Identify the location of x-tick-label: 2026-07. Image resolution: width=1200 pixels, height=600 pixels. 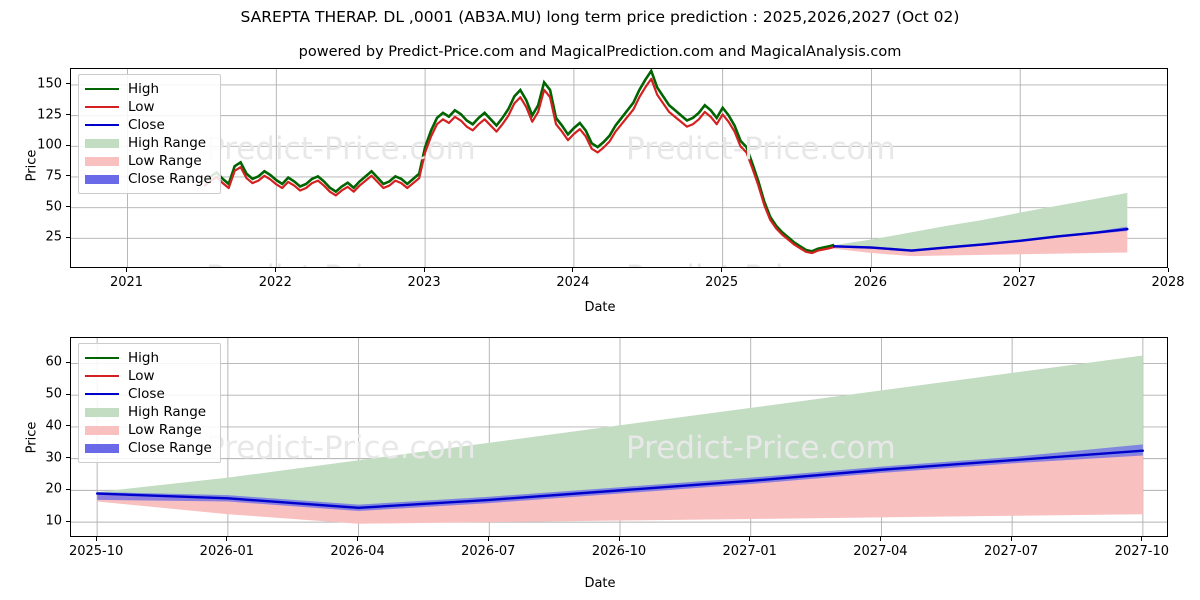
(488, 551).